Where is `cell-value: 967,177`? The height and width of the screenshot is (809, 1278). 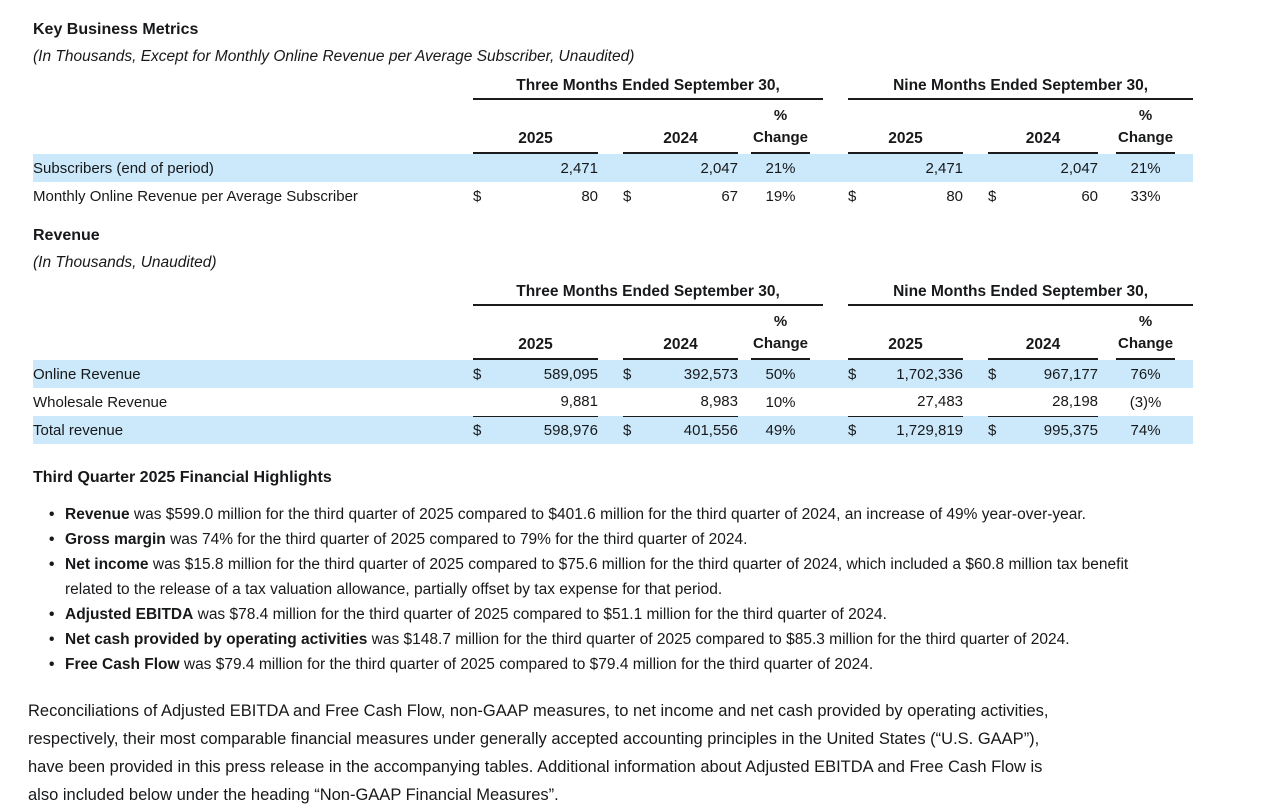 cell-value: 967,177 is located at coordinates (1071, 374).